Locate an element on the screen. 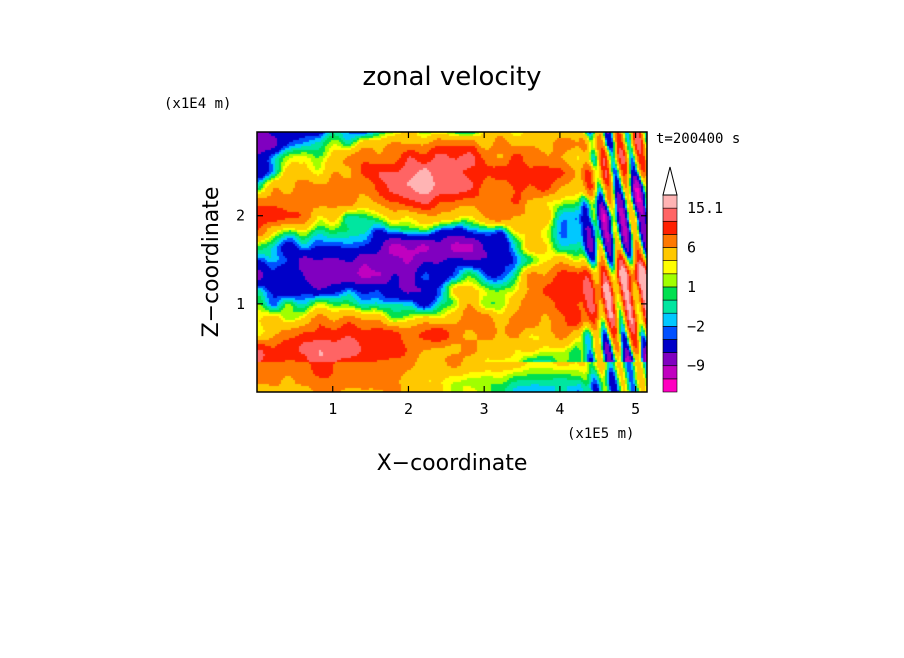 The height and width of the screenshot is (658, 904). colorbar-label: −2 is located at coordinates (696, 326).